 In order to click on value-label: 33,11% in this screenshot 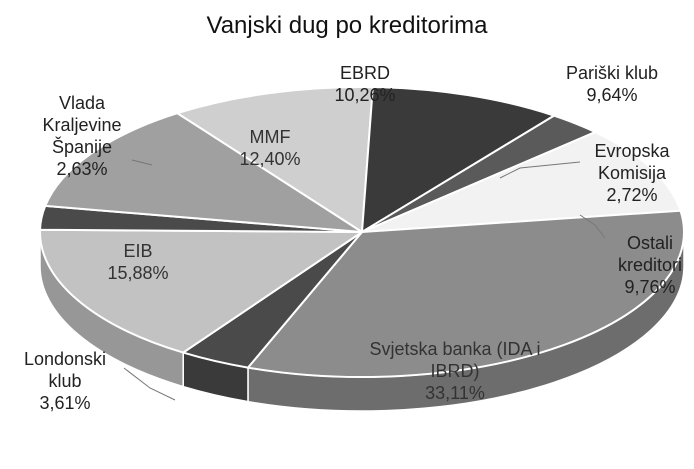, I will do `click(455, 393)`.